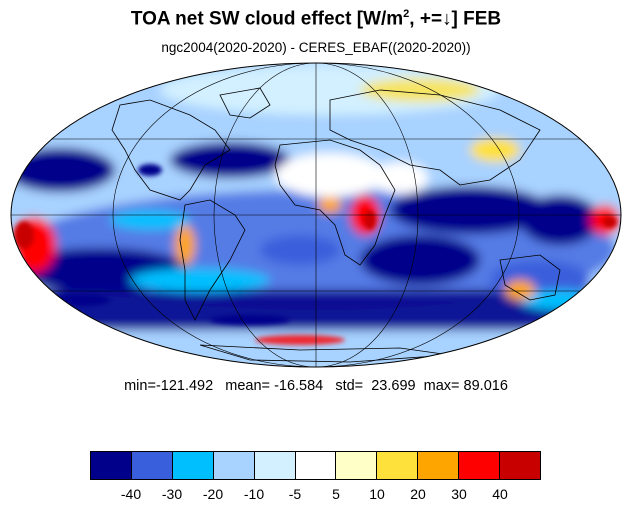 The width and height of the screenshot is (632, 506). I want to click on colorbar-tick-label: 20, so click(418, 494).